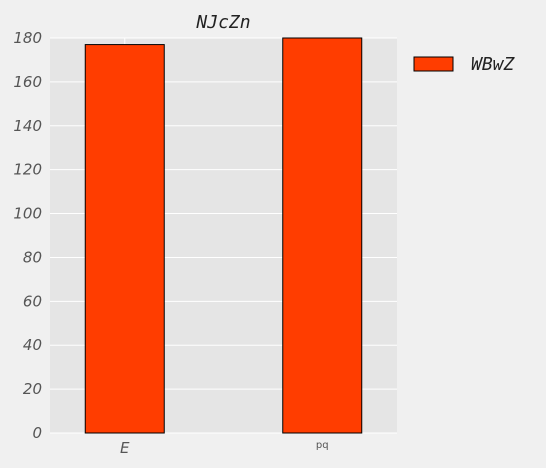  What do you see at coordinates (27, 214) in the screenshot?
I see `y-tick-label: 100` at bounding box center [27, 214].